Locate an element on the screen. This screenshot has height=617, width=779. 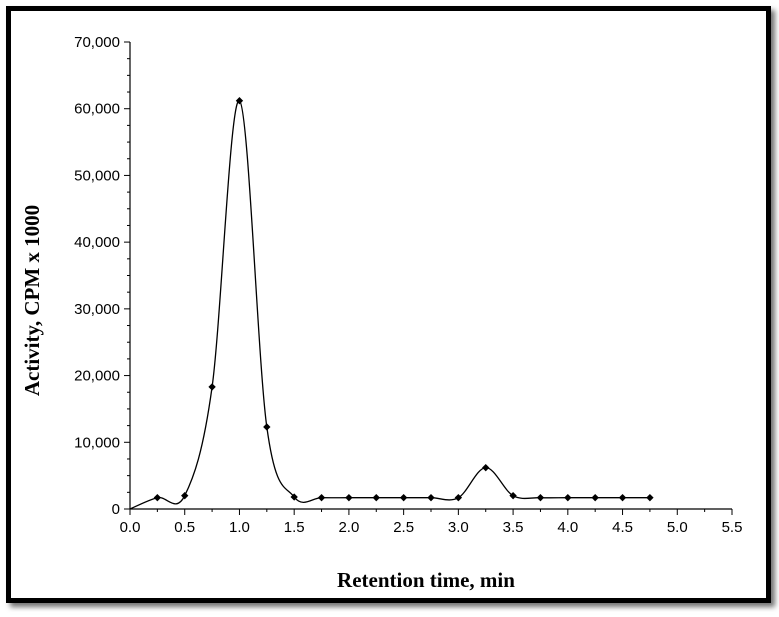
x-axis-ticks: 0.0 0.5 1.0 1.5 2.0 2.5 3.0 3.5 4.0 4.5 5.0 5.5 is located at coordinates (431, 522).